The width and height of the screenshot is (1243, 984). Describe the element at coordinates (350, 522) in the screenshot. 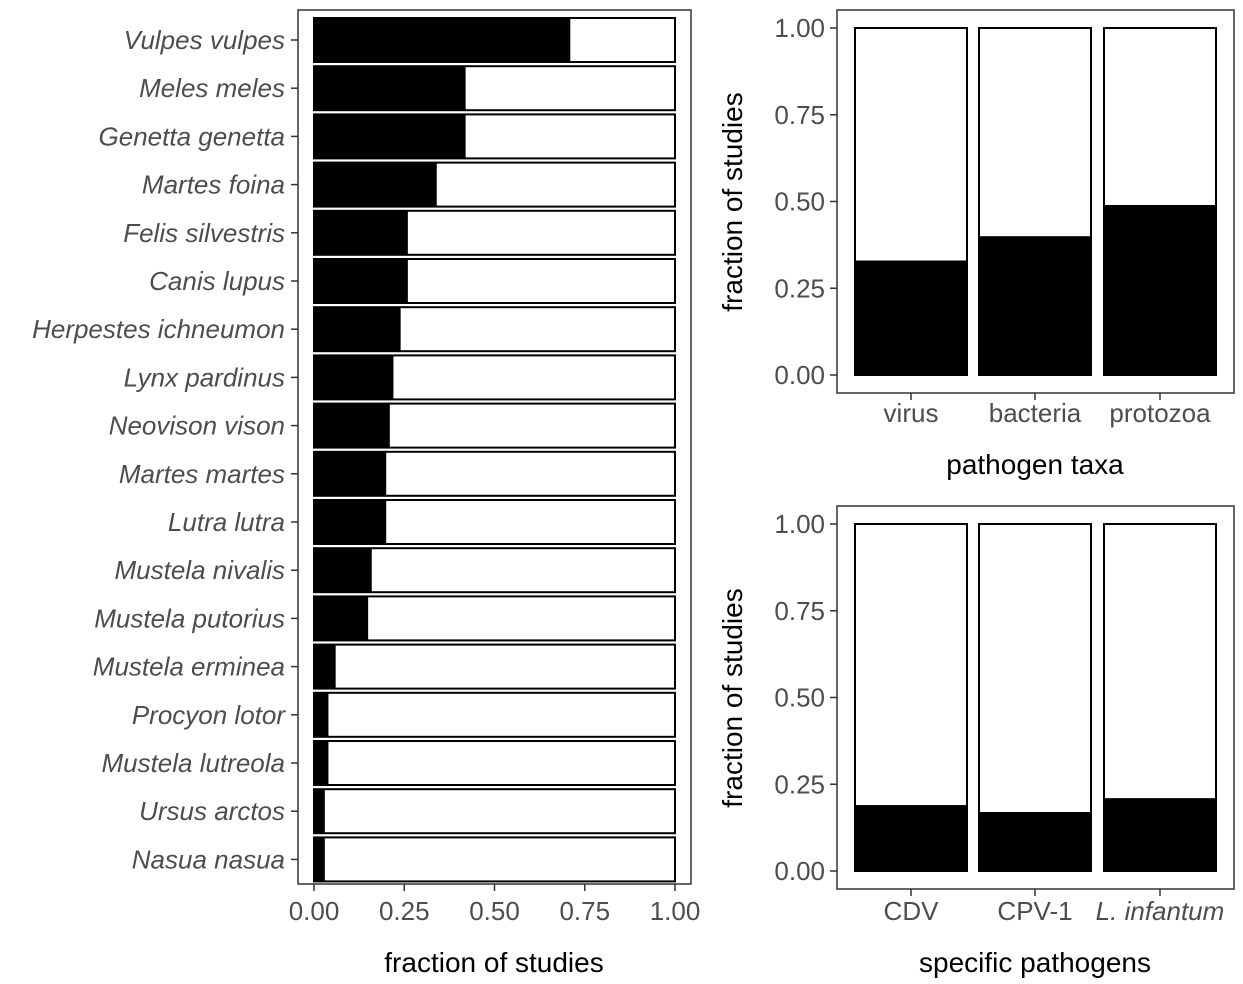

I see `species-bar-fraction-lutra-lutra` at that location.